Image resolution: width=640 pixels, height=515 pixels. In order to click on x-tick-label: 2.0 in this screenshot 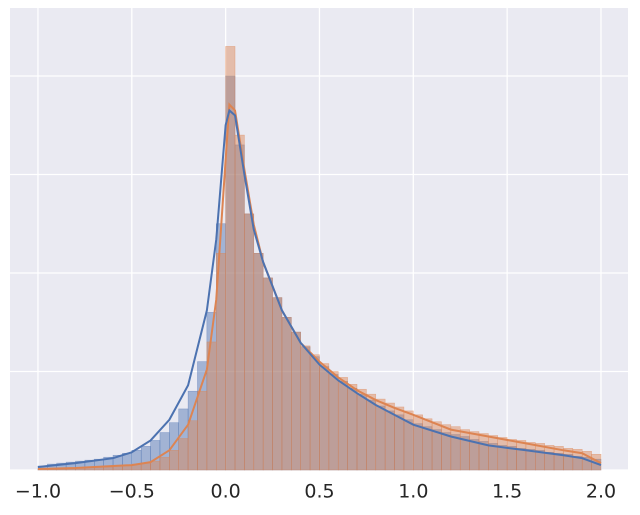, I will do `click(601, 492)`.